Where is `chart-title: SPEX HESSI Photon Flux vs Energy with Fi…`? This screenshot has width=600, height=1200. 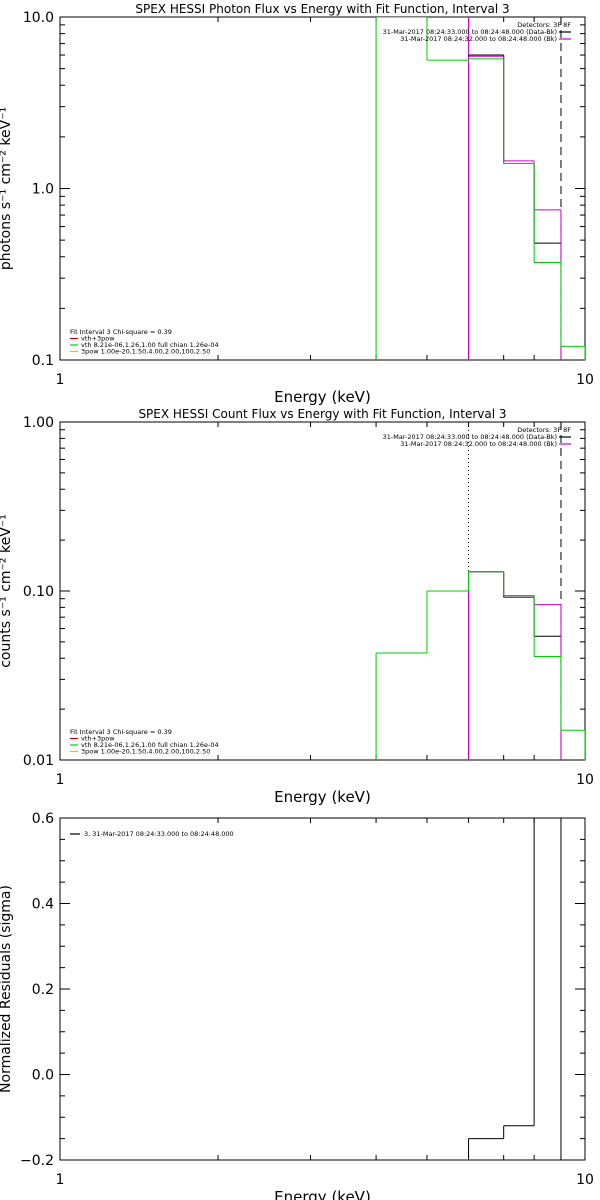
chart-title: SPEX HESSI Photon Flux vs Energy with Fi… is located at coordinates (322, 9).